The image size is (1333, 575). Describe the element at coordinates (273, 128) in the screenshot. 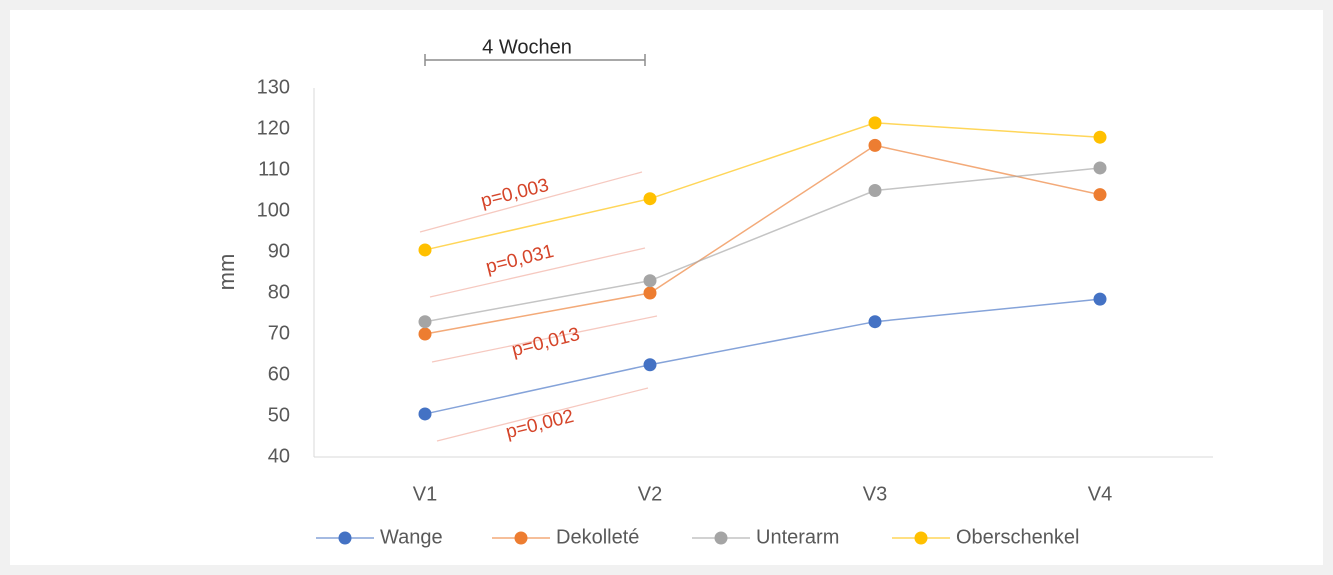

I see `y-tick-label: 120` at that location.